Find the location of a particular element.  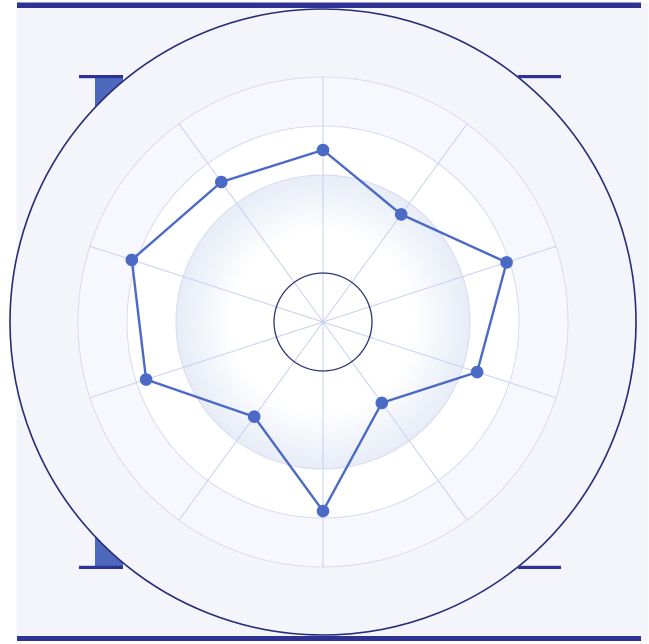

center-circle is located at coordinates (323, 322).